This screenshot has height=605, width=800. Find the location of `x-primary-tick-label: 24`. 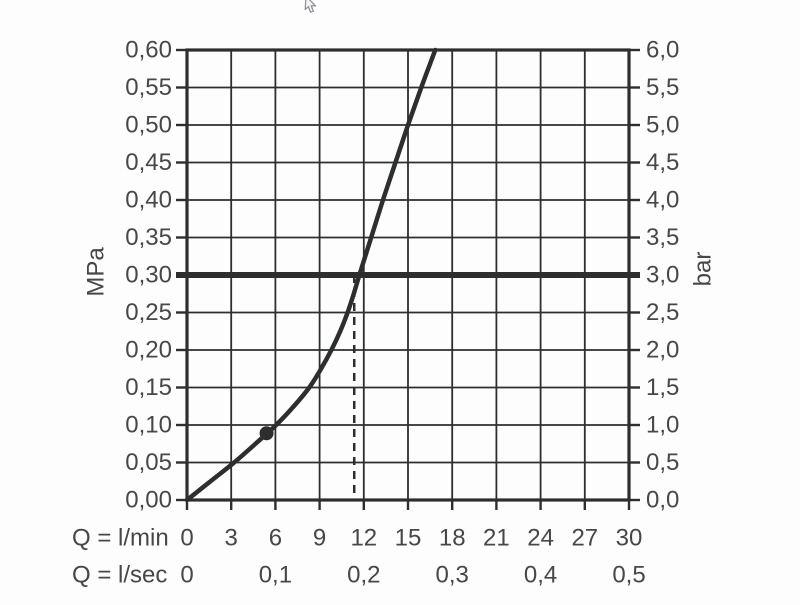

x-primary-tick-label: 24 is located at coordinates (540, 538).